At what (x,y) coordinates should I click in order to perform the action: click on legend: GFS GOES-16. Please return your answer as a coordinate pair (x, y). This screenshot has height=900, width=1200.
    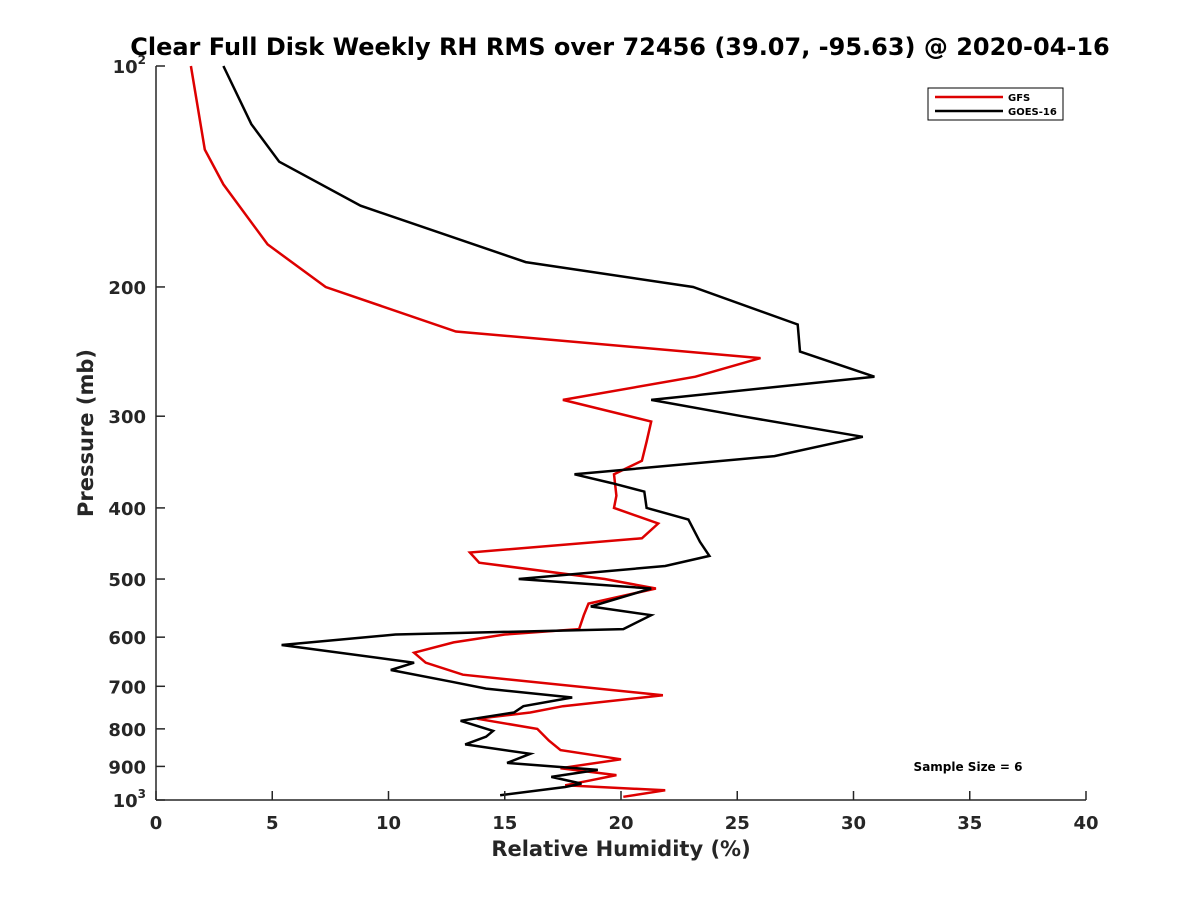
    Looking at the image, I should click on (995, 104).